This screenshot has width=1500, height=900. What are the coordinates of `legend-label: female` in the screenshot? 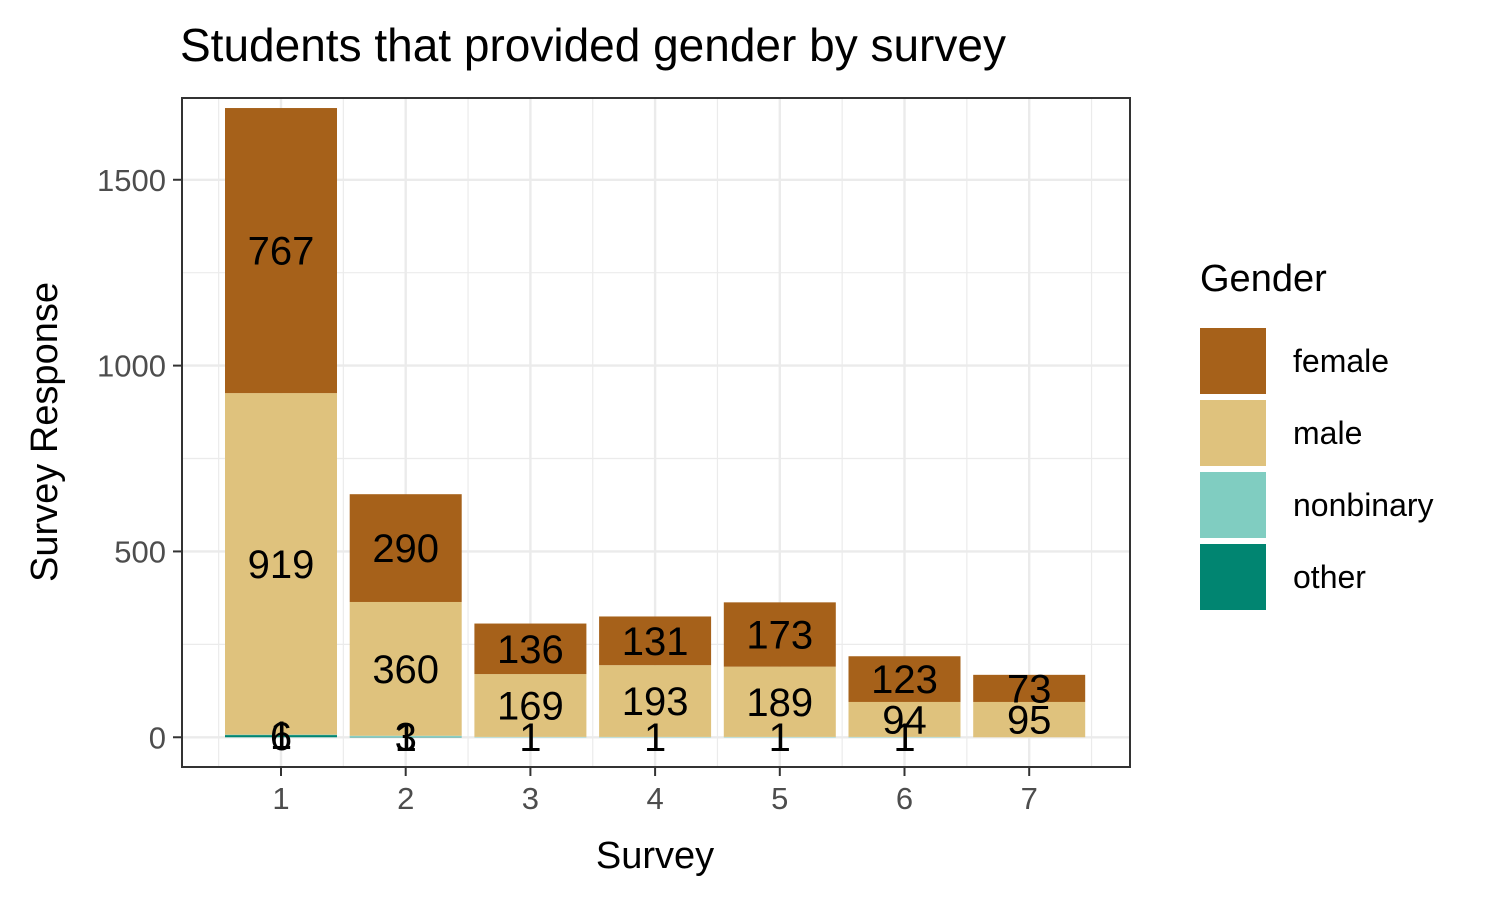 It's located at (1341, 360).